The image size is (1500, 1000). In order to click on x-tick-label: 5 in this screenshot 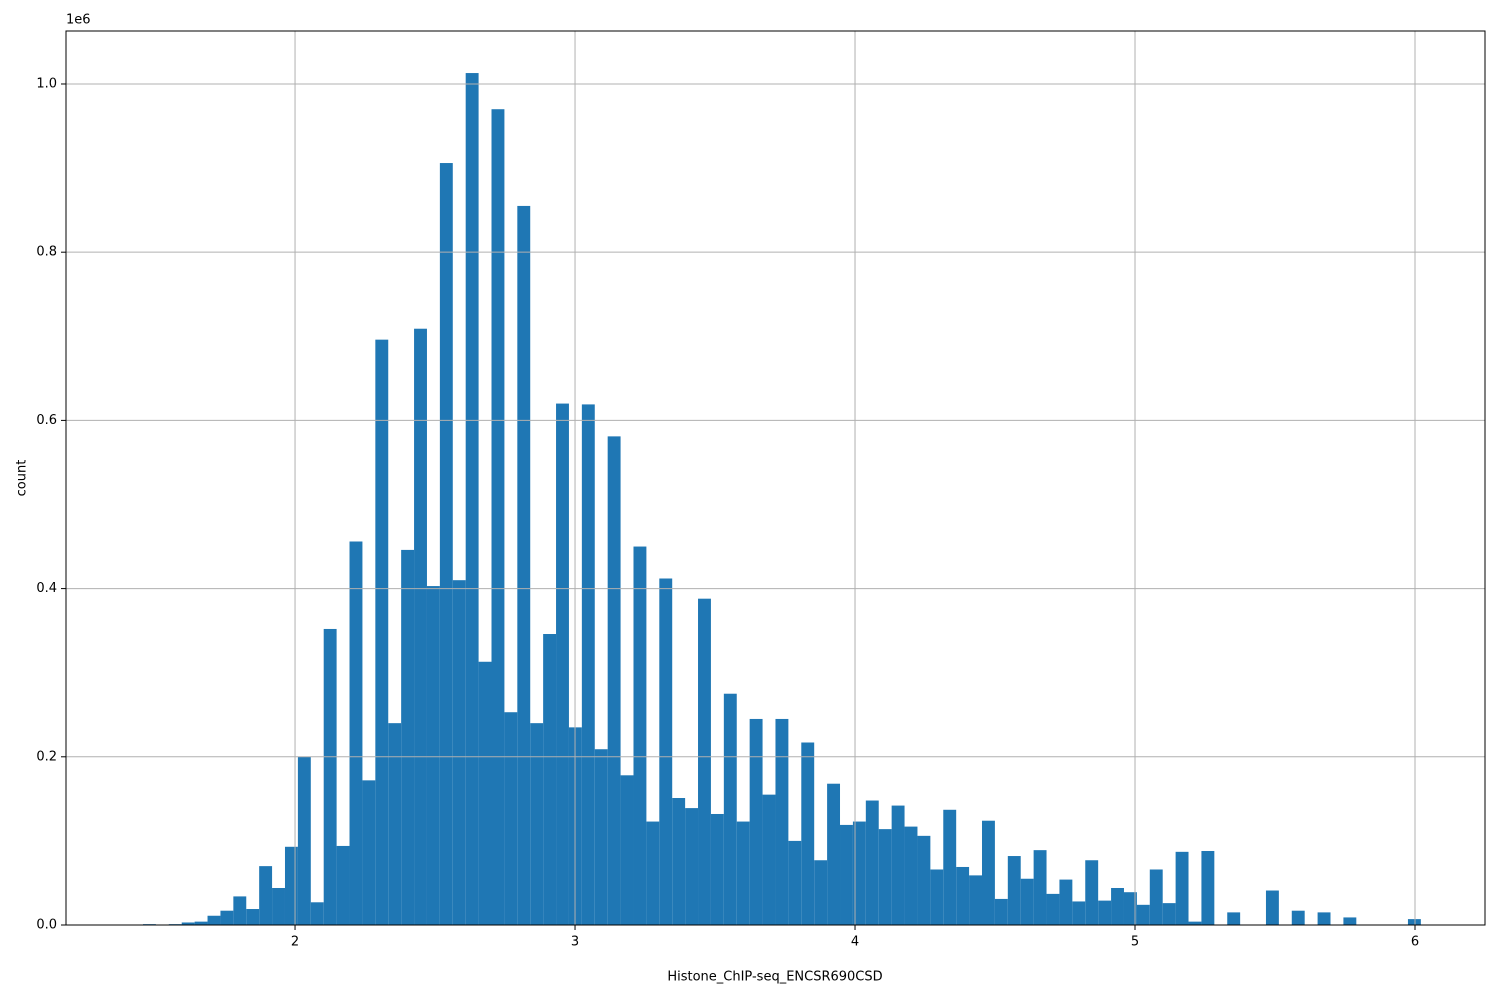, I will do `click(1135, 942)`.